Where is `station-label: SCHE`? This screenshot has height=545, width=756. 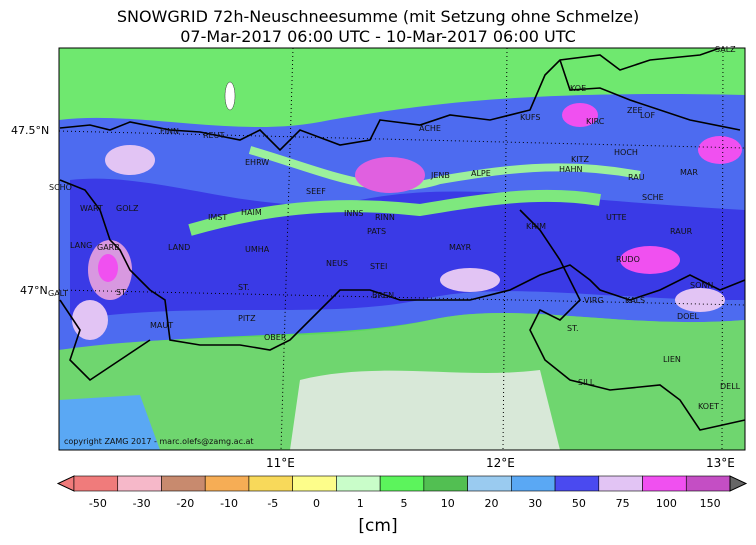
station-label: SCHE is located at coordinates (653, 197).